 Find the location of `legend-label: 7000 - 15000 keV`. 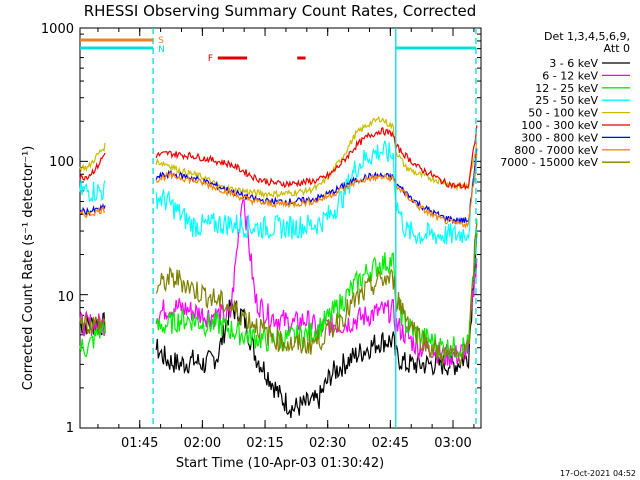

legend-label: 7000 - 15000 keV is located at coordinates (549, 162).